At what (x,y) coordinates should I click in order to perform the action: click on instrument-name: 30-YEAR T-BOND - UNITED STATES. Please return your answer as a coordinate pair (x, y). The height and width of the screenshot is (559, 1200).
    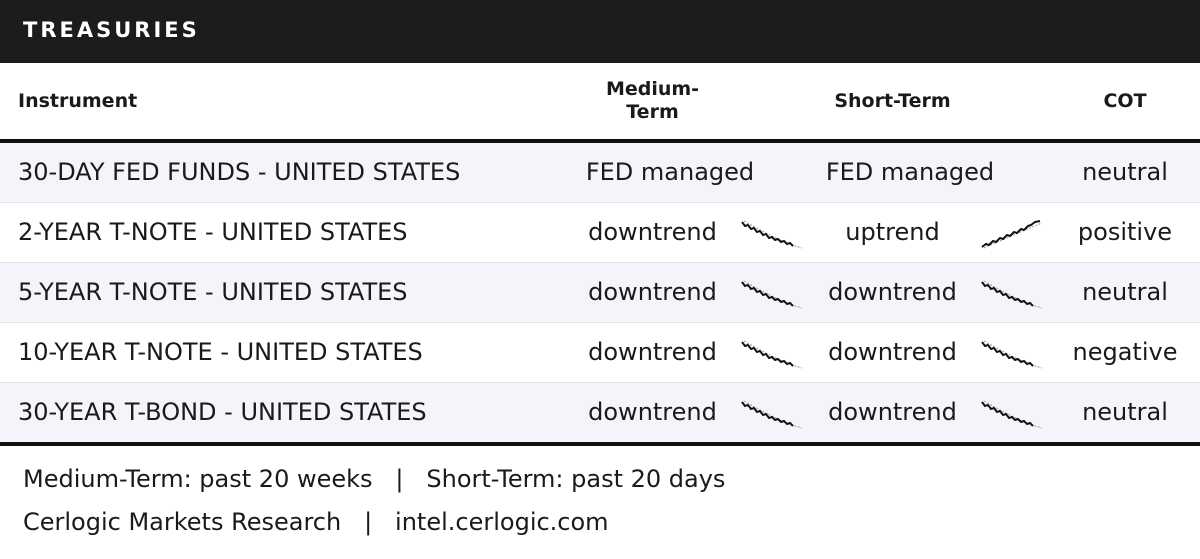
    Looking at the image, I should click on (222, 412).